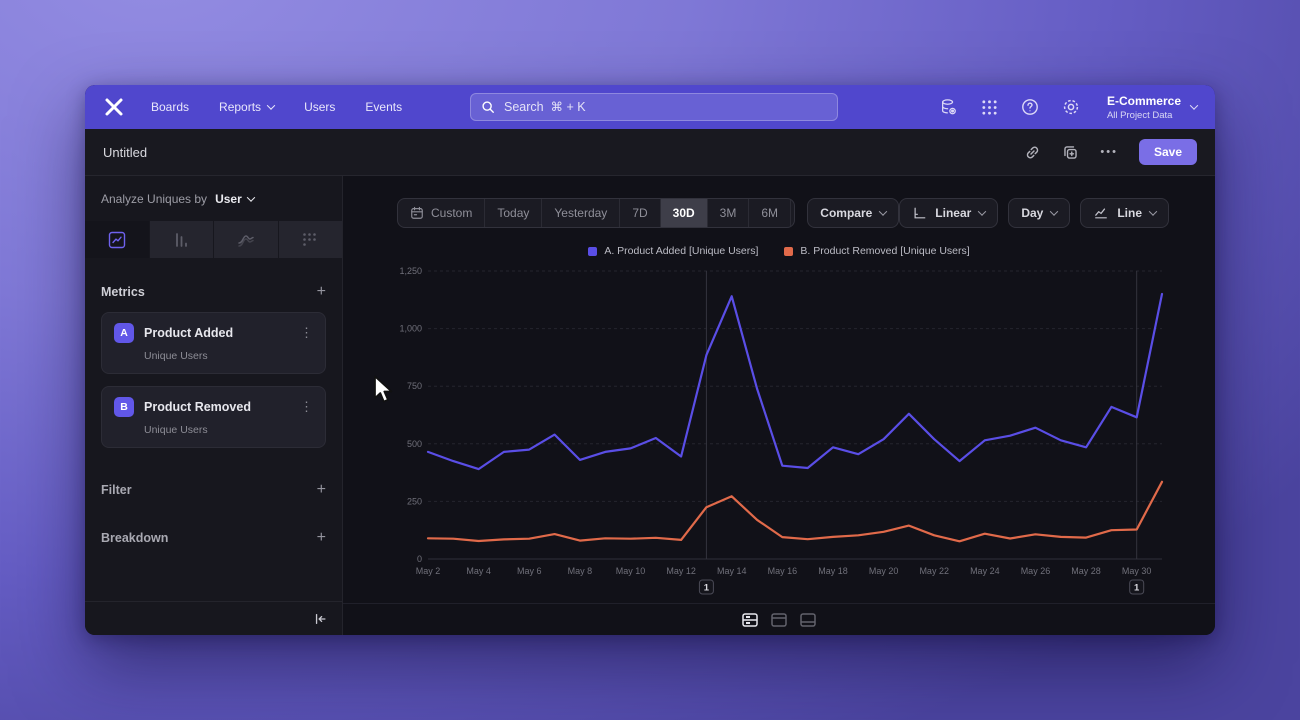 The image size is (1300, 720). I want to click on legend-swatch-b, so click(789, 251).